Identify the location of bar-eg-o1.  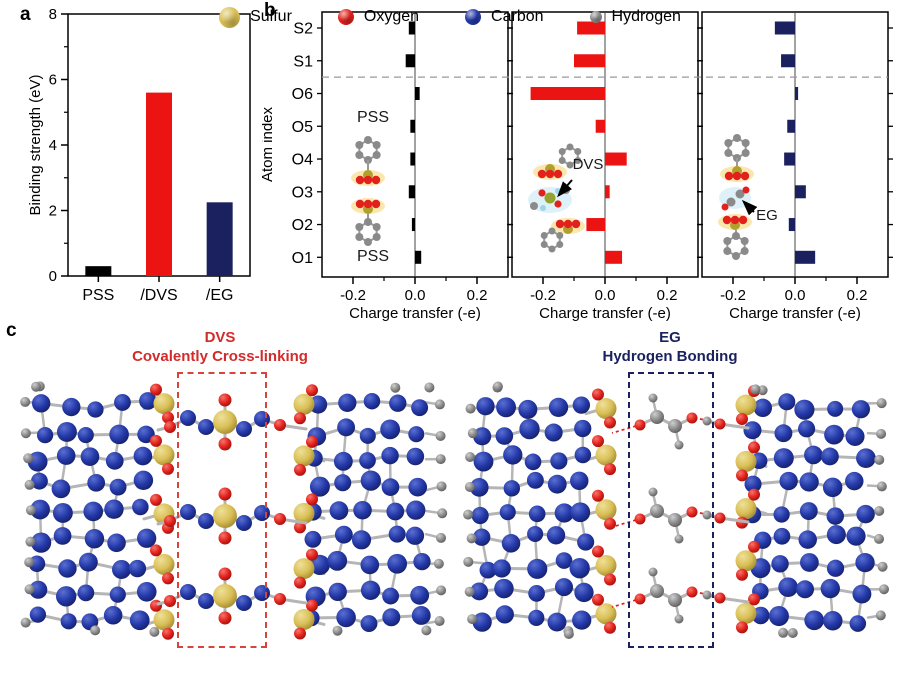
(805, 257).